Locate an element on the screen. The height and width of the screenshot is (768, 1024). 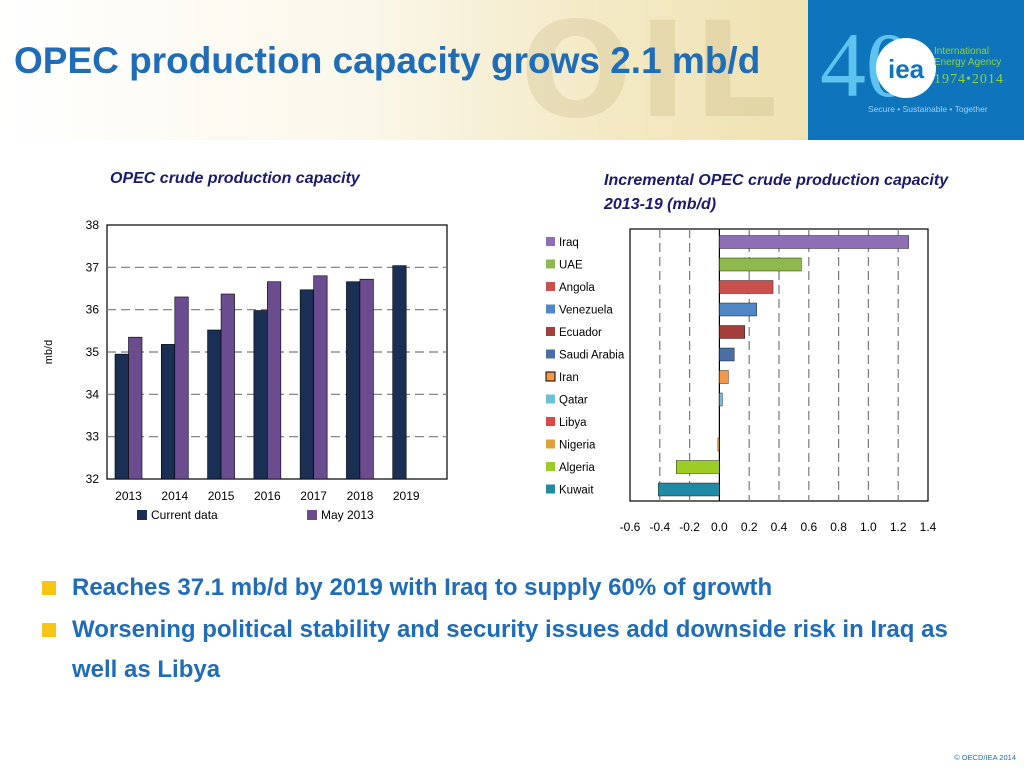
y-tick-label: 33 is located at coordinates (93, 437).